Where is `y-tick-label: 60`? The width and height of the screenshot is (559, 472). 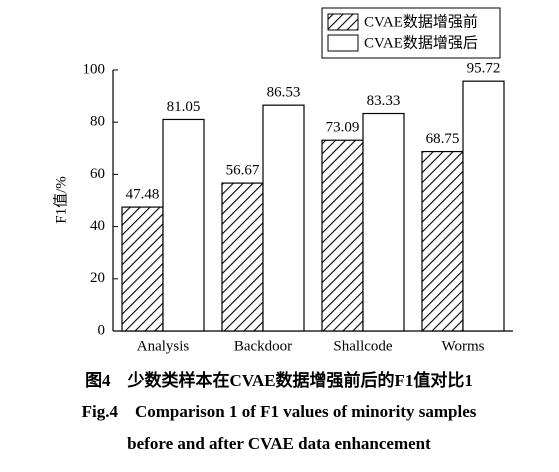
y-tick-label: 60 is located at coordinates (97, 174).